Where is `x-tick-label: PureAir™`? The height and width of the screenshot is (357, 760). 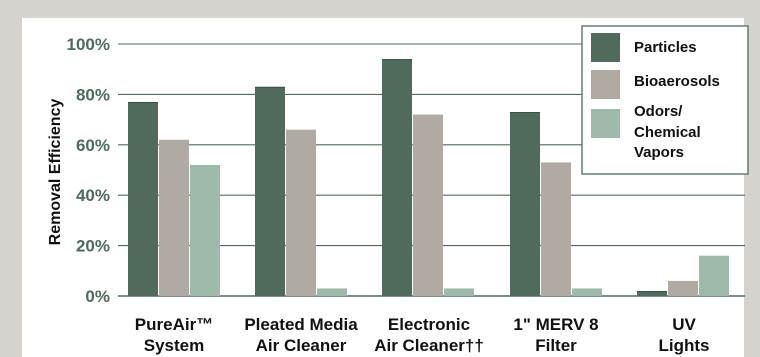
x-tick-label: PureAir™ is located at coordinates (174, 324).